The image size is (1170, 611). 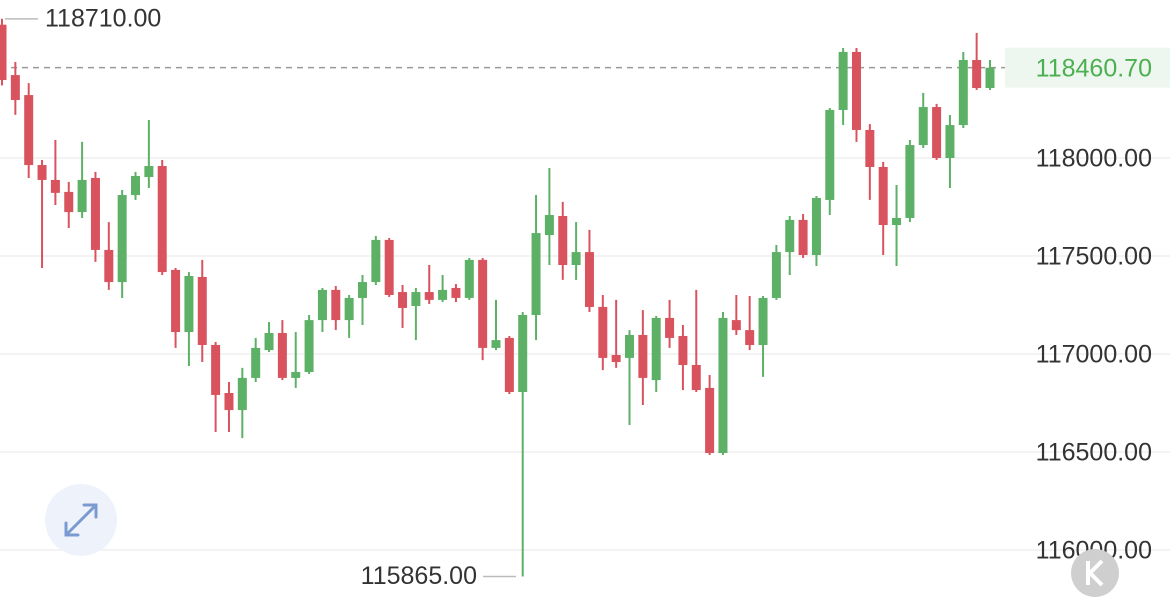 What do you see at coordinates (103, 18) in the screenshot?
I see `annotation-label: 118710.00` at bounding box center [103, 18].